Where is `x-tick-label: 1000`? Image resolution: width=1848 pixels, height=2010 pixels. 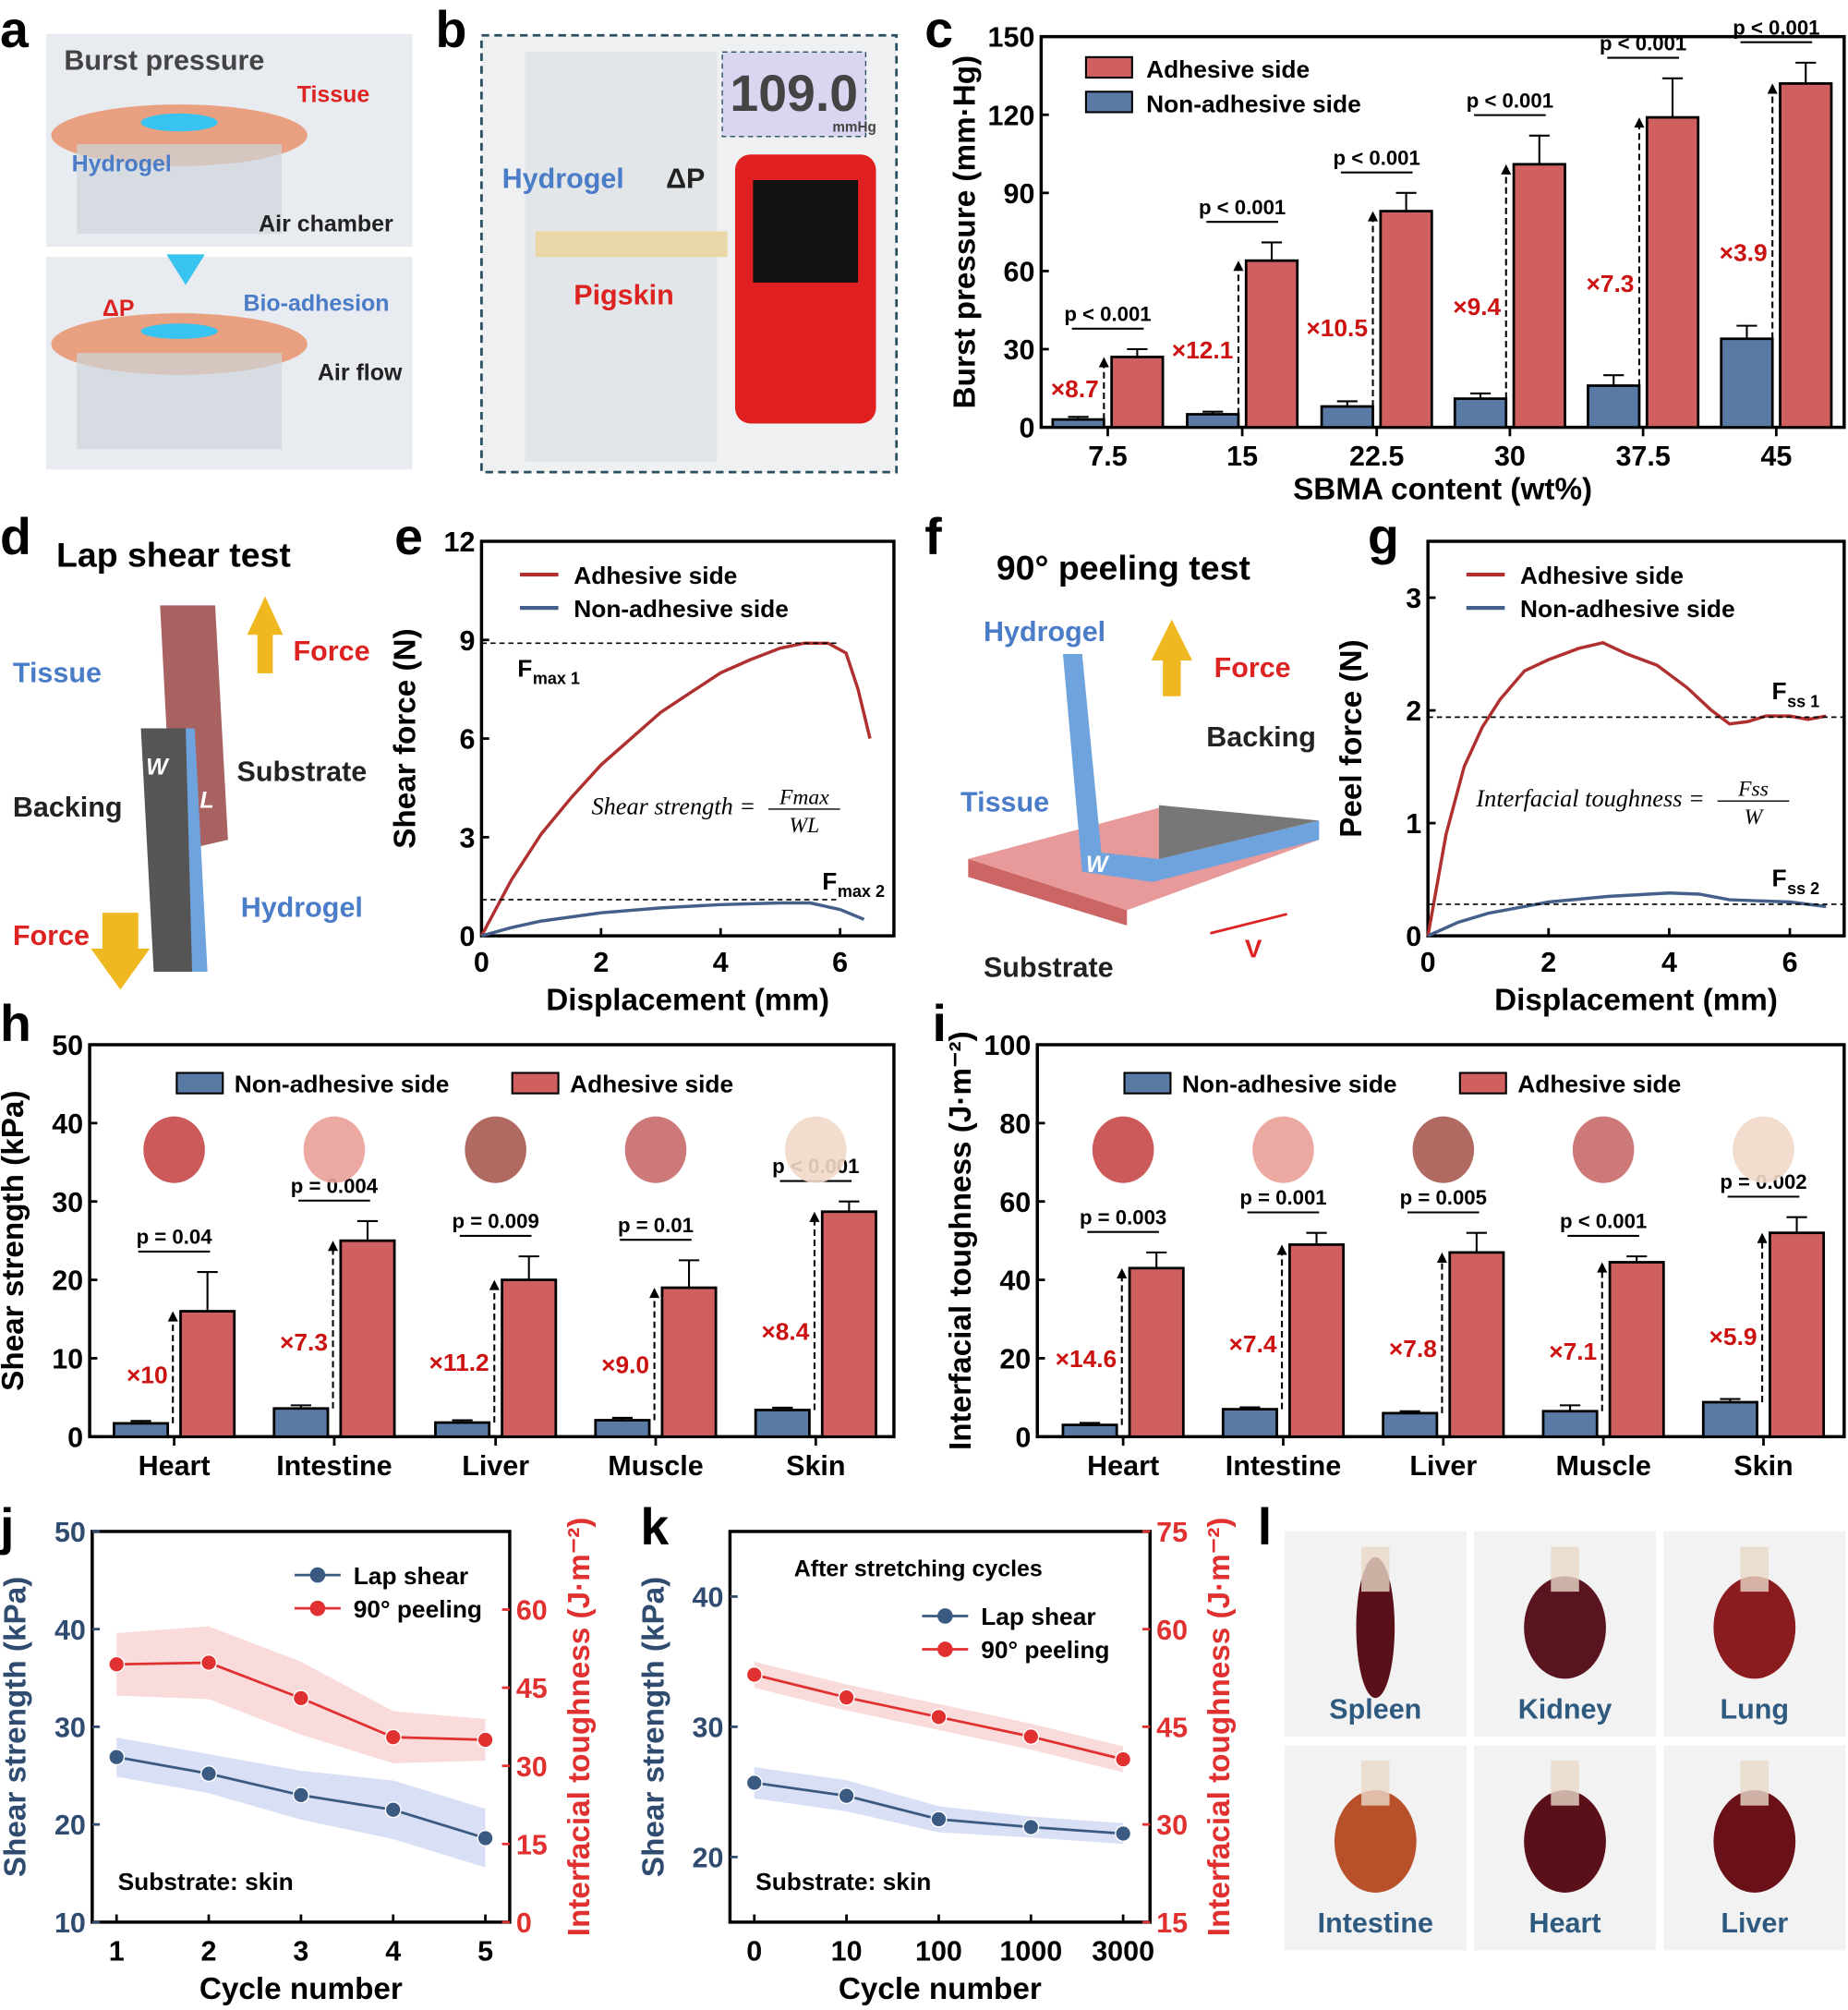 x-tick-label: 1000 is located at coordinates (1030, 1951).